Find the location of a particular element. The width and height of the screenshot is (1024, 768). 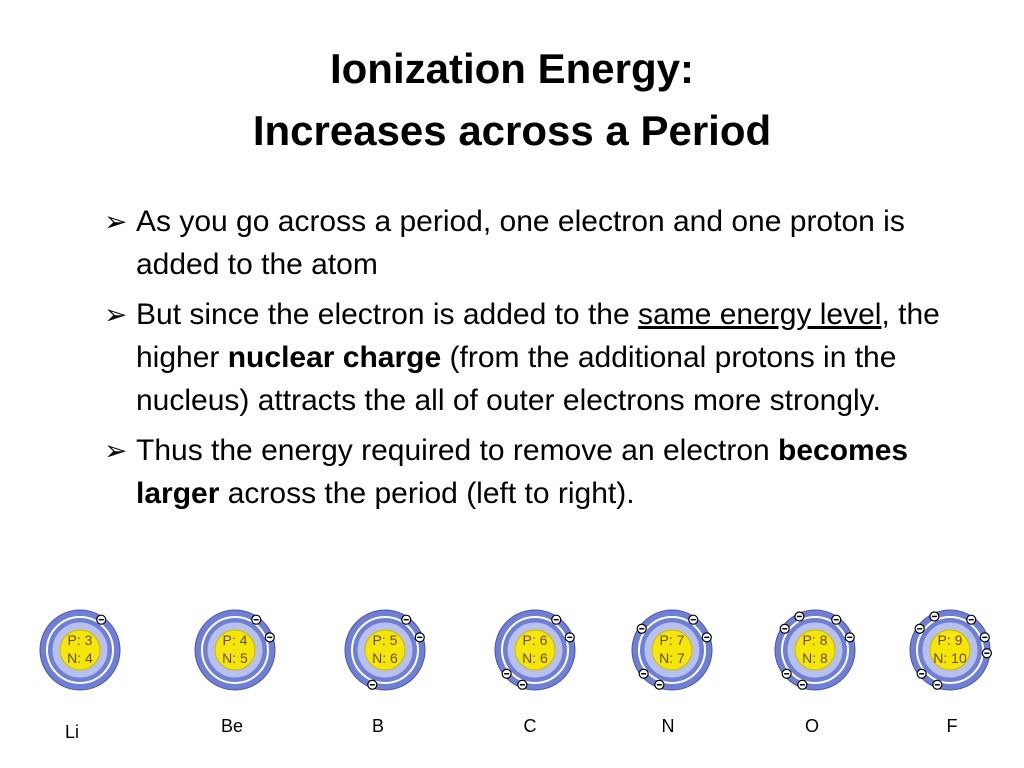

atom-c: P: 6 N: 6 is located at coordinates (535, 650).